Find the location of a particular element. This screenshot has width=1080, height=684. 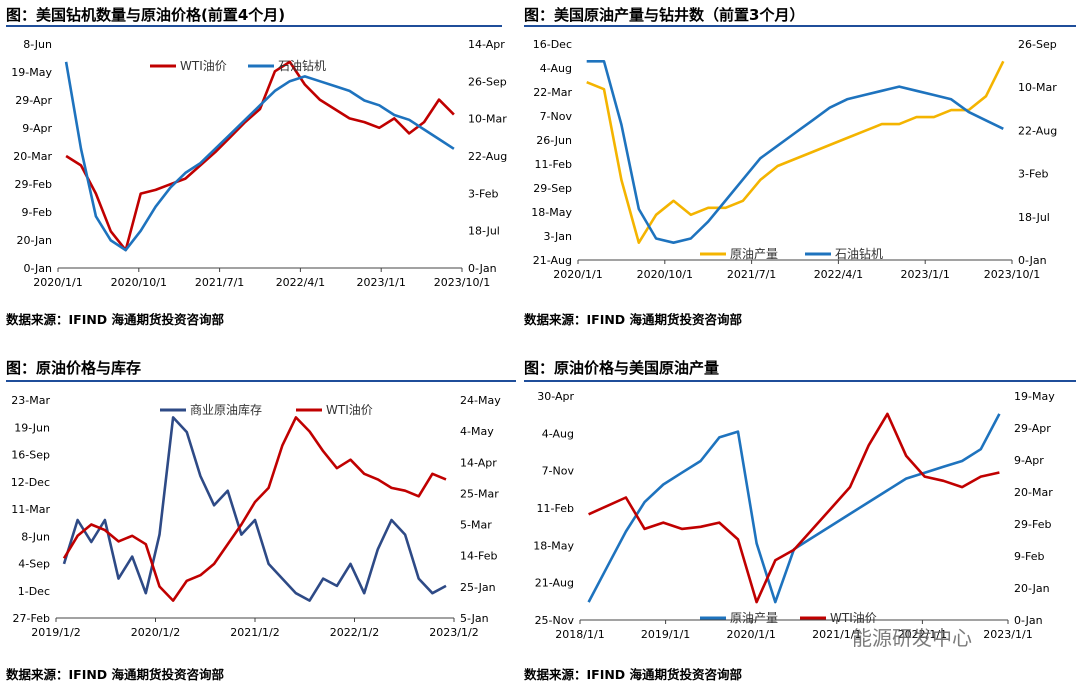

y-left-tick-label: 29-Feb is located at coordinates (33, 184).